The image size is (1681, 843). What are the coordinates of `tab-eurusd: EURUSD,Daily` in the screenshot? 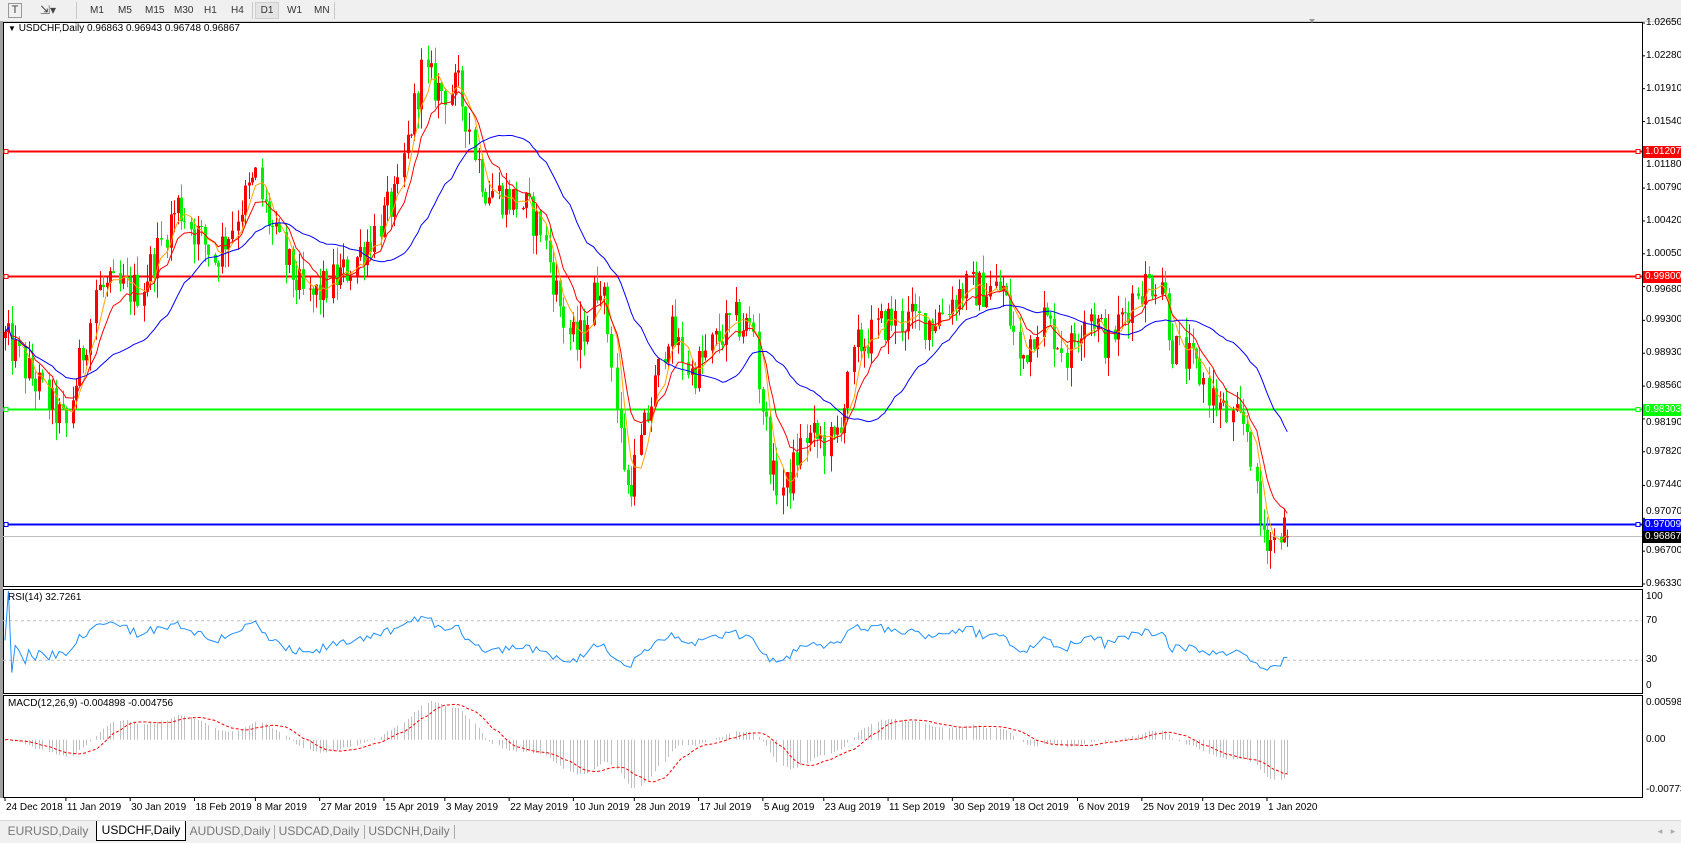 It's located at (48, 831).